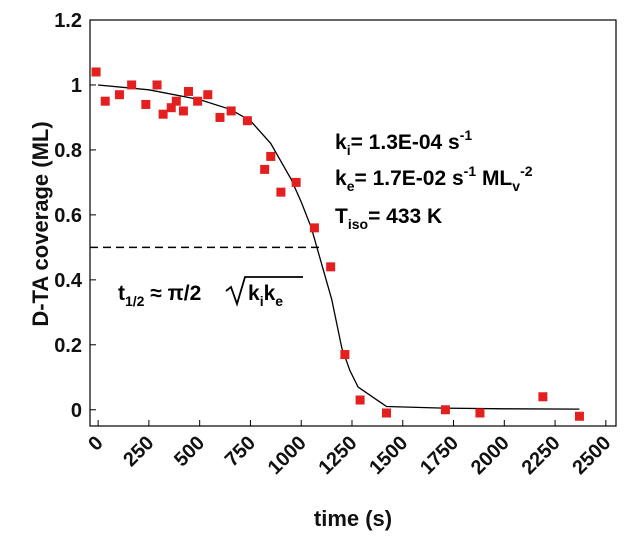 The width and height of the screenshot is (638, 538). I want to click on y-tick-label: 0.2, so click(68, 346).